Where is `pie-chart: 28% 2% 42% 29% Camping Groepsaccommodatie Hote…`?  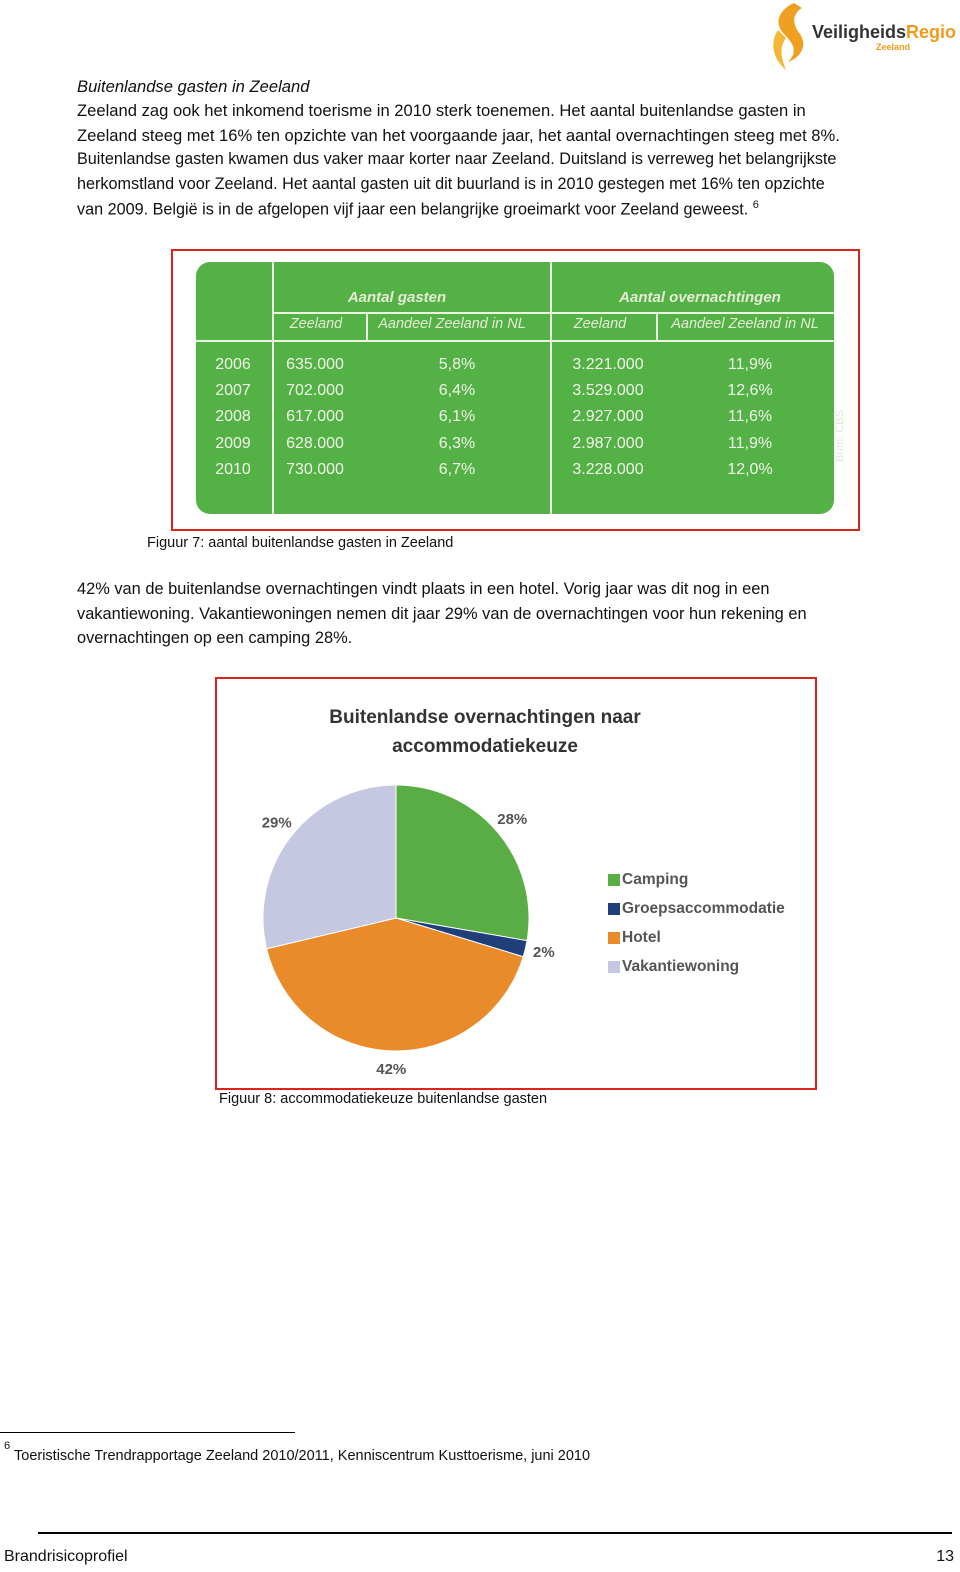 pie-chart: 28% 2% 42% 29% Camping Groepsaccommodatie Hote… is located at coordinates (523, 931).